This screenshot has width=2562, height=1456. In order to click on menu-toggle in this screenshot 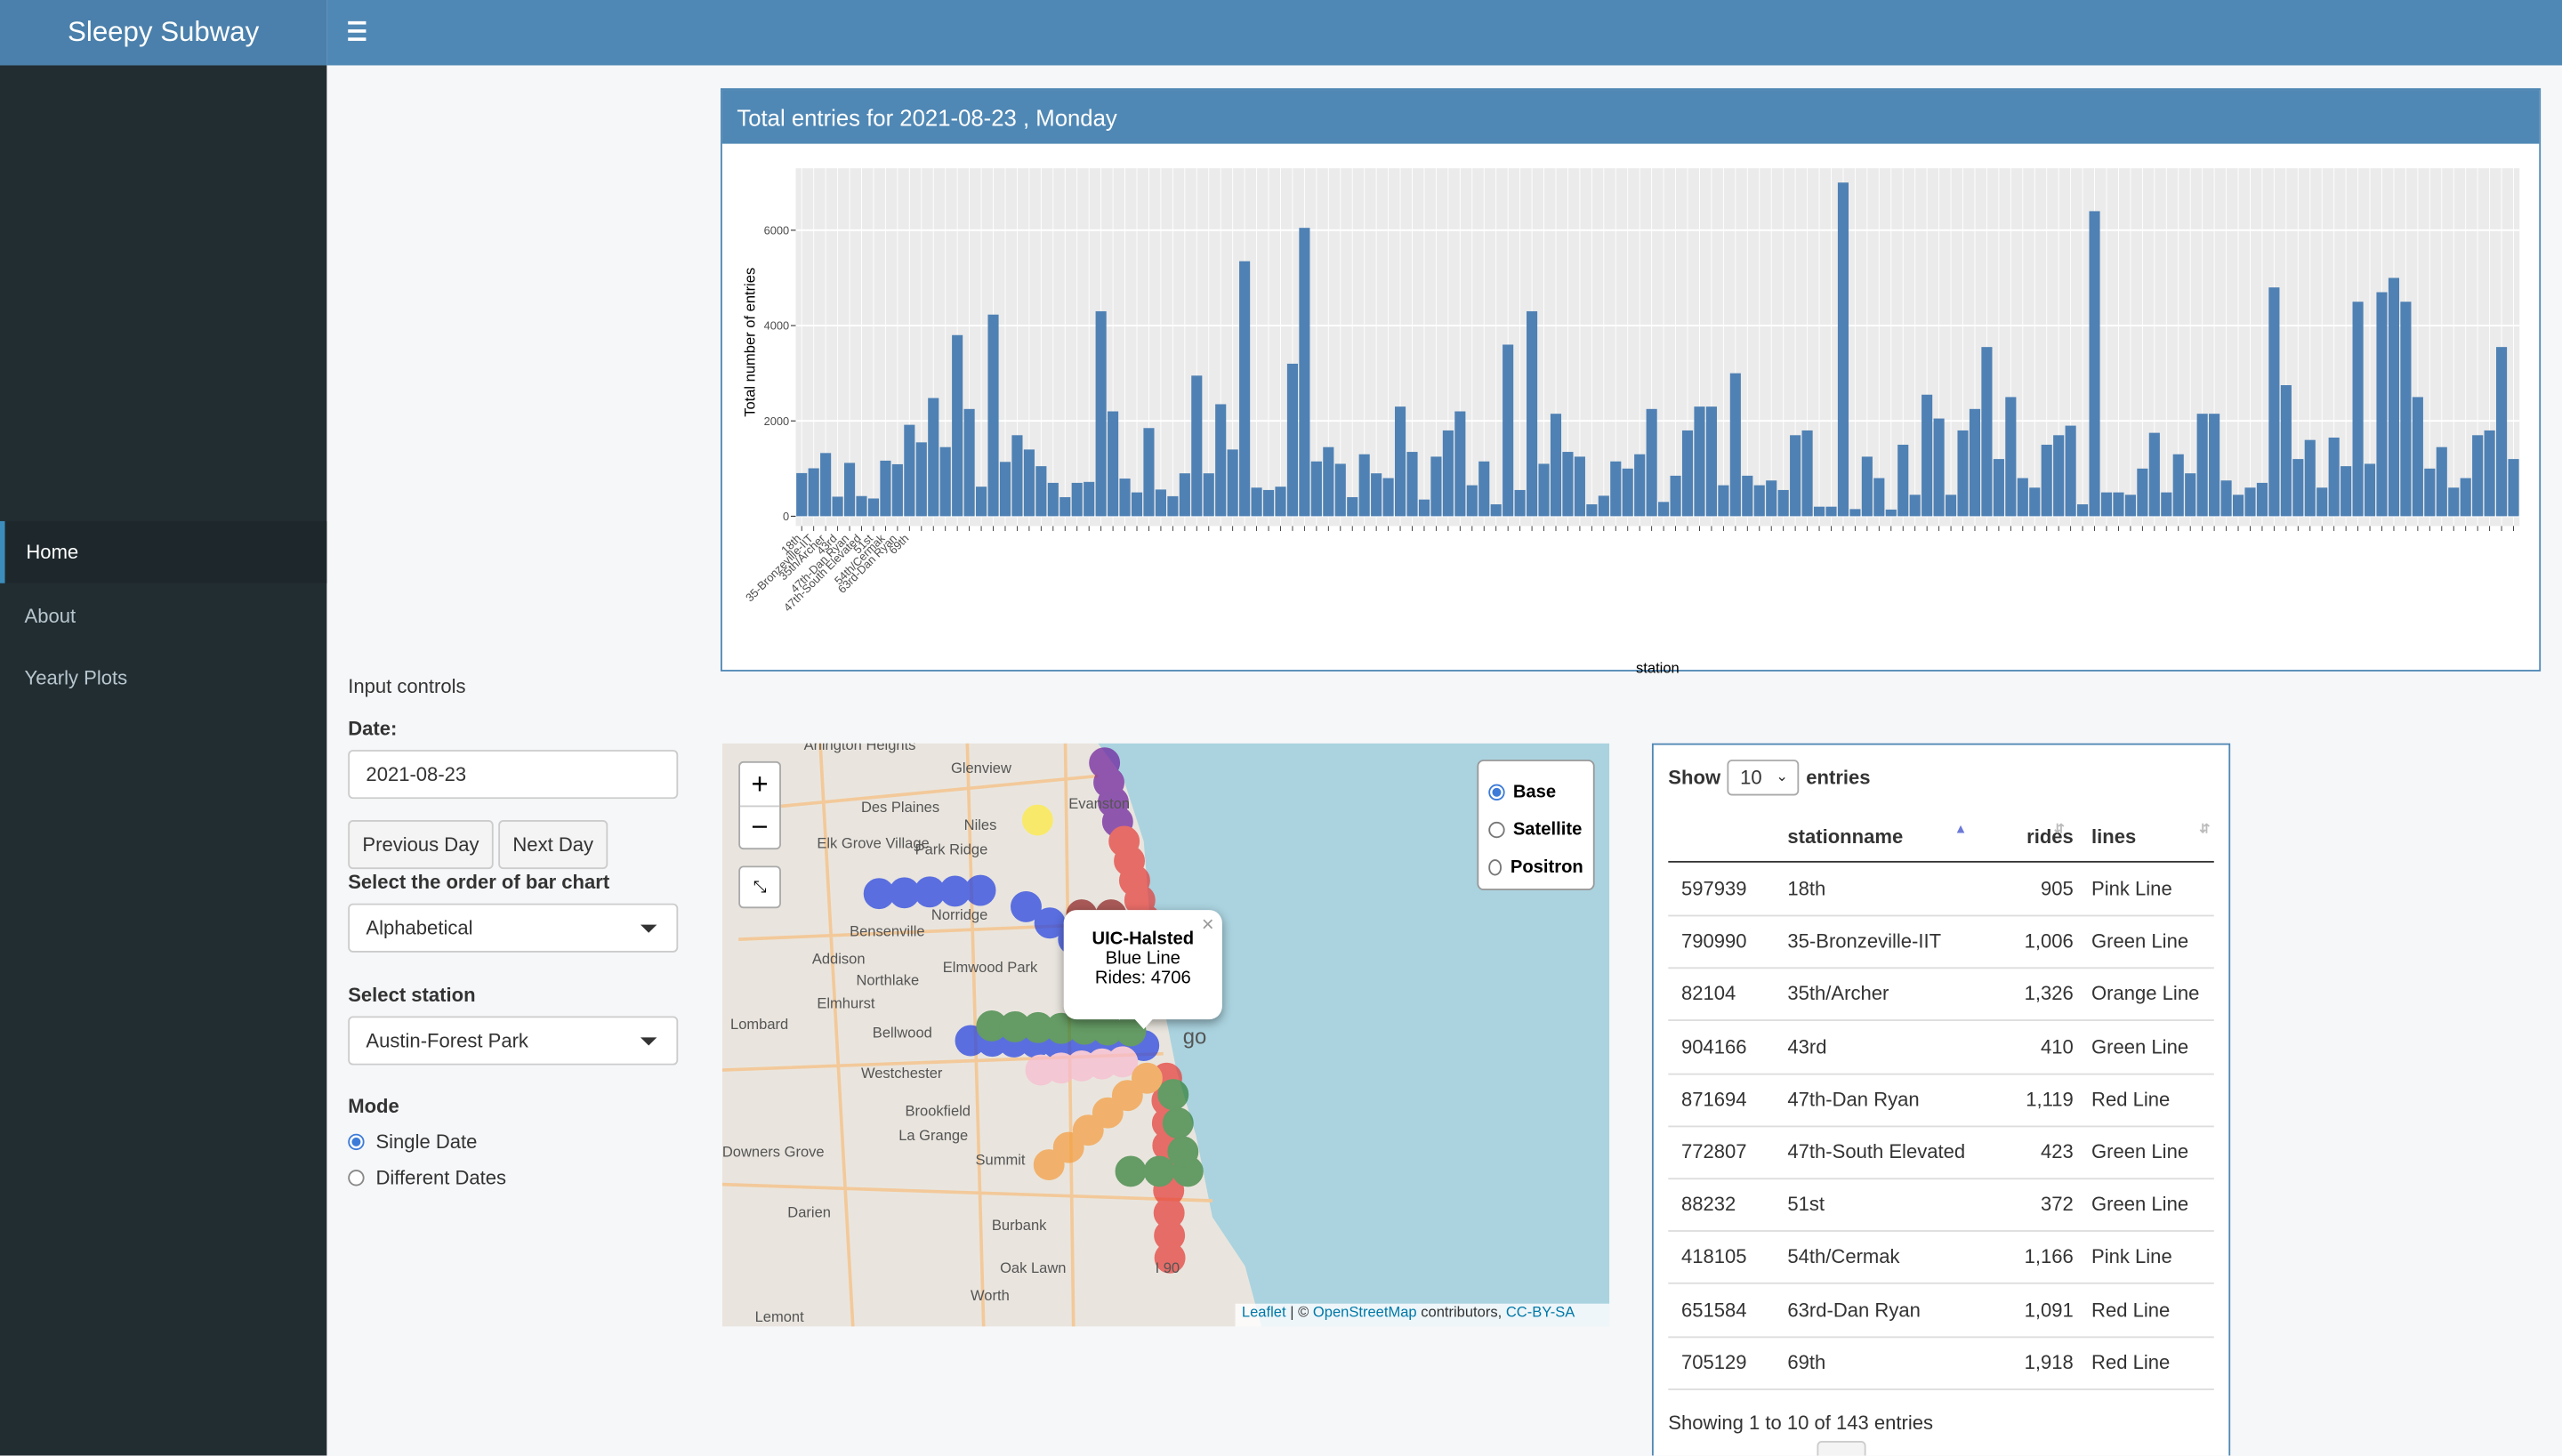, I will do `click(357, 30)`.